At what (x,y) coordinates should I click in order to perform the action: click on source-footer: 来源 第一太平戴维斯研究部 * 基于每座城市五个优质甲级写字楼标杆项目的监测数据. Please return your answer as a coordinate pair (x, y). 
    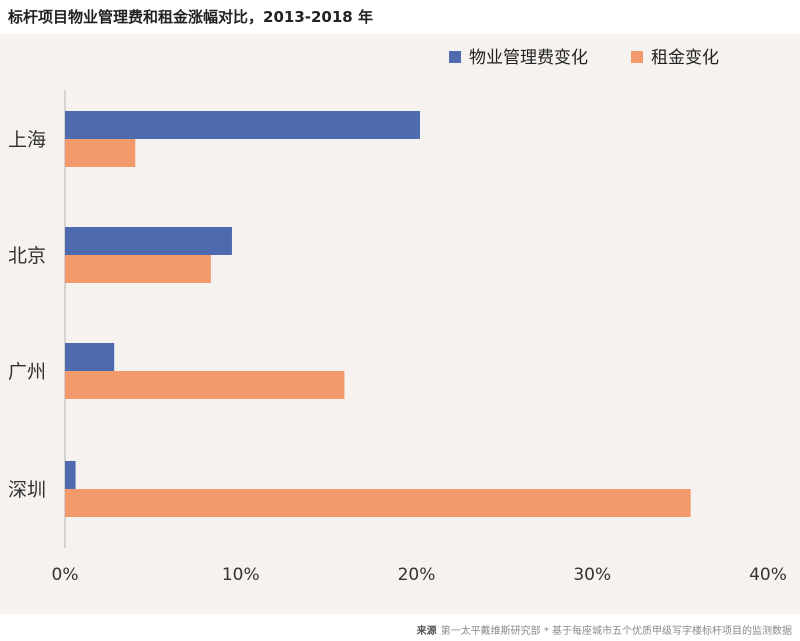
    Looking at the image, I should click on (604, 629).